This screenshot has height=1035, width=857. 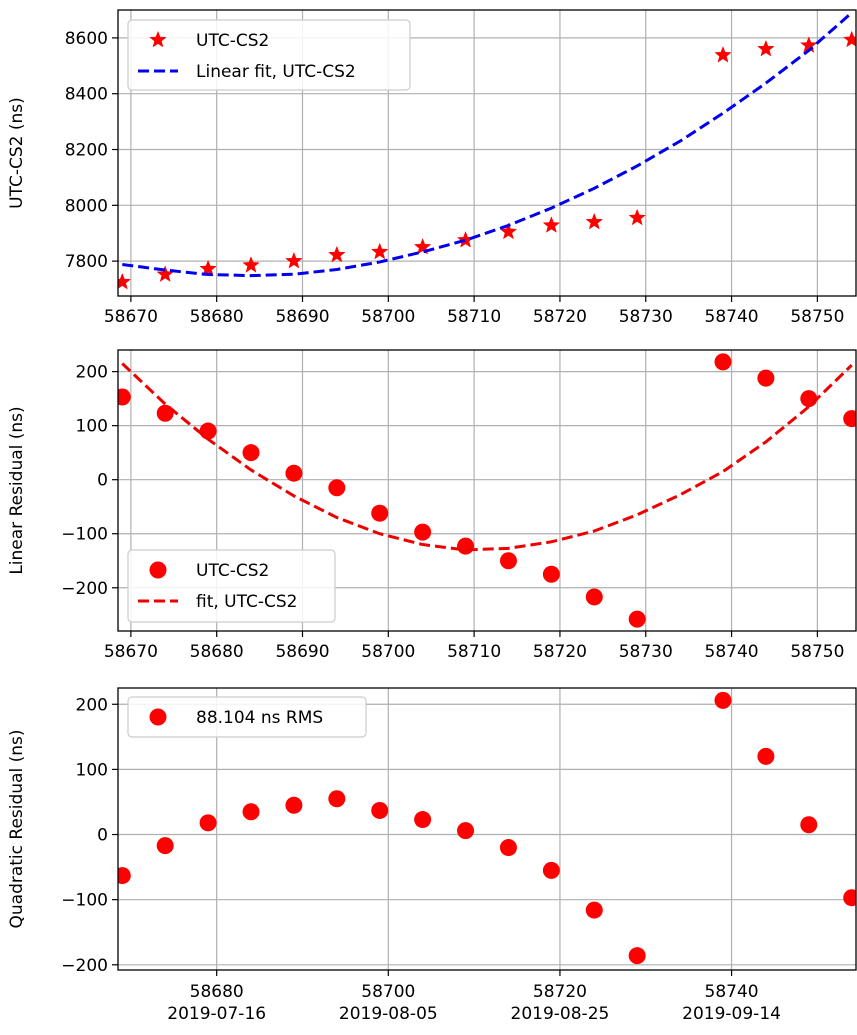 What do you see at coordinates (158, 570) in the screenshot?
I see `legend-circle-swatch` at bounding box center [158, 570].